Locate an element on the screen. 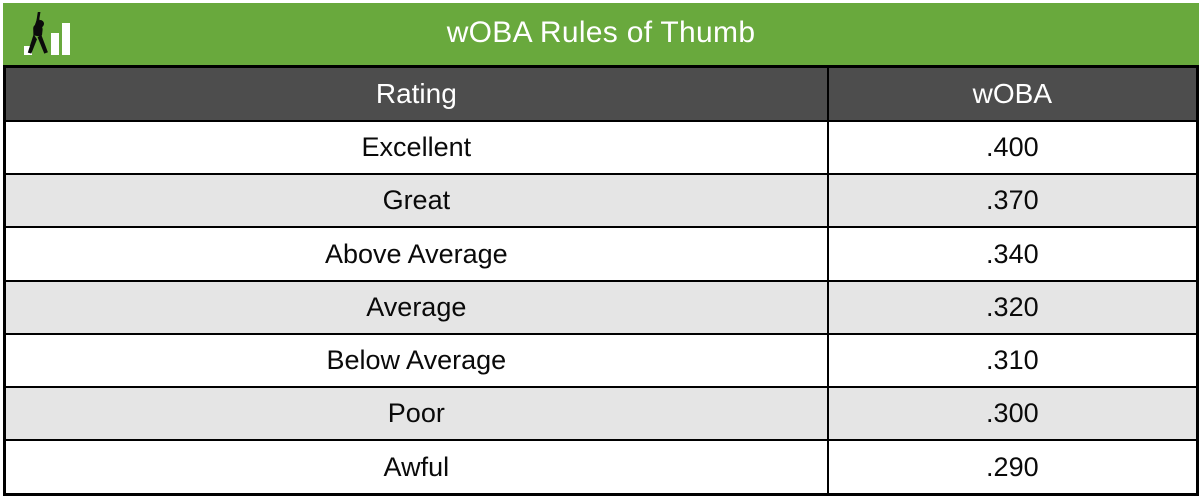  rating-cell: Awful is located at coordinates (416, 467).